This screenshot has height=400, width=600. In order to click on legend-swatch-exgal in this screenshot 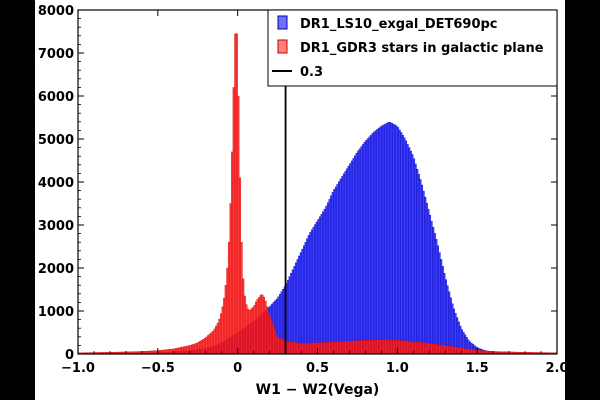, I will do `click(282, 22)`.